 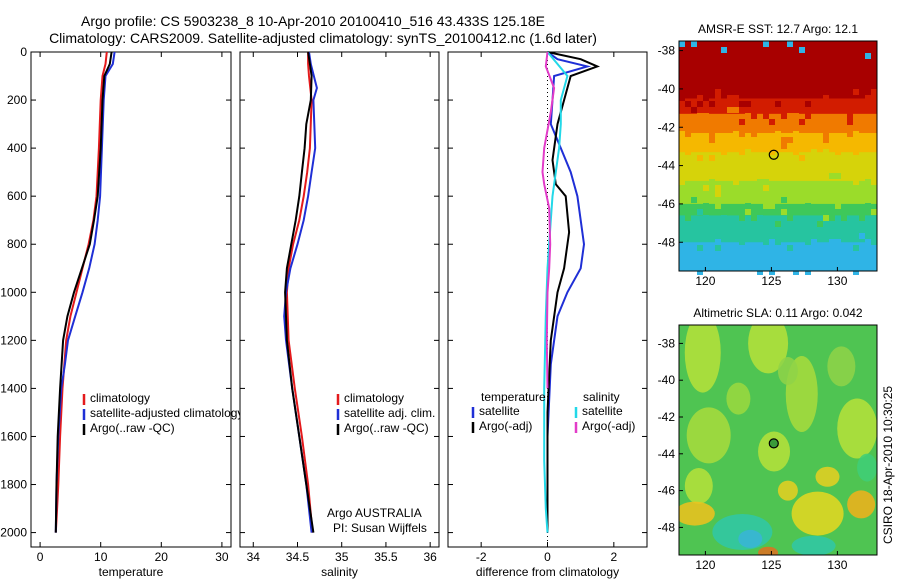 I want to click on map-y-tick-label: -38, so click(x=667, y=51).